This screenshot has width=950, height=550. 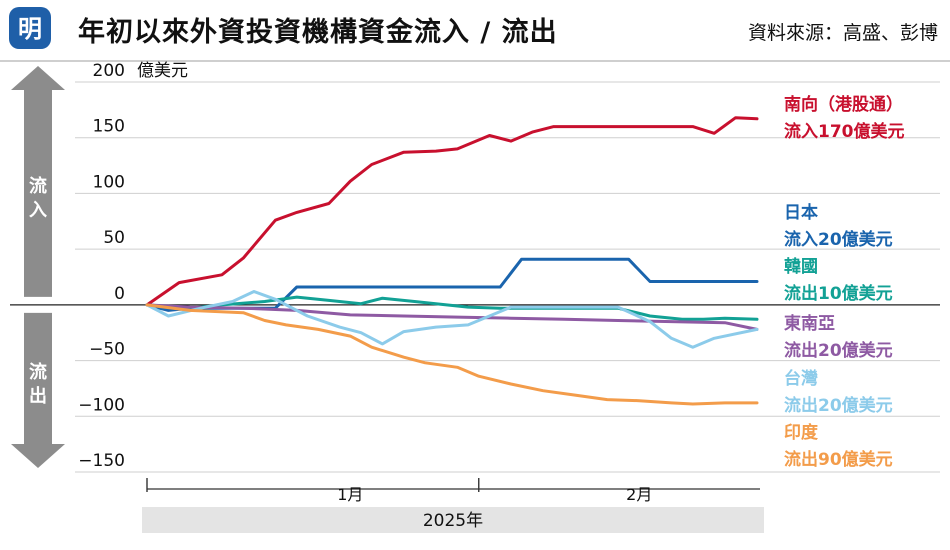 I want to click on series-label-4: 台灣流出20億美元, so click(x=838, y=393).